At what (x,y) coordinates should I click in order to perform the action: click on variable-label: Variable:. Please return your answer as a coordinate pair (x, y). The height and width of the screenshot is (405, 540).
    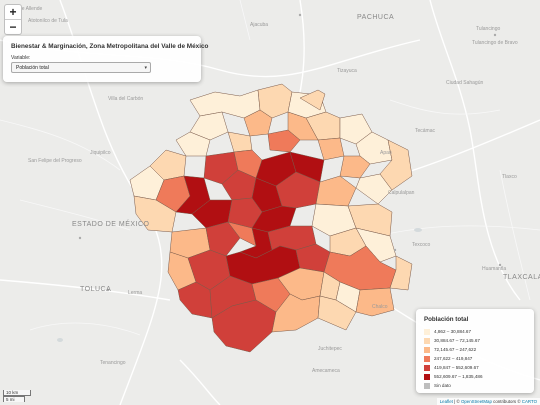
    Looking at the image, I should click on (21, 58).